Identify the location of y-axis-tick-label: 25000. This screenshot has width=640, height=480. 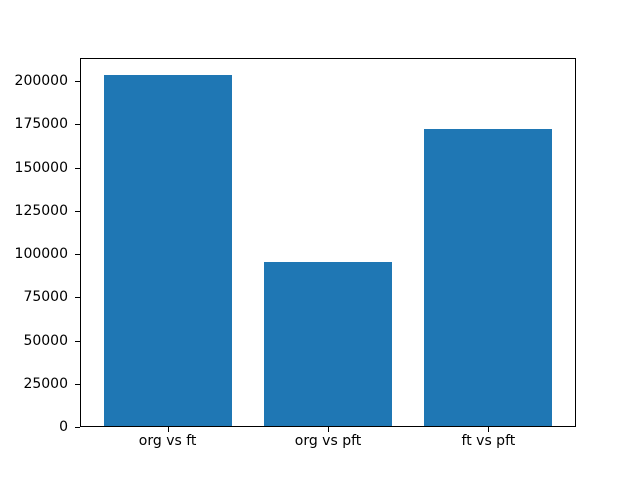
(45, 384).